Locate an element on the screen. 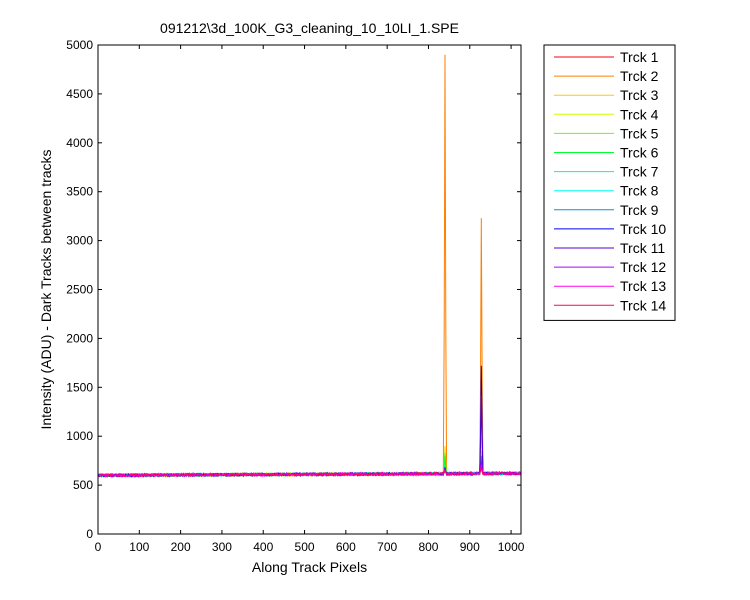  legend-label: Trck 6 is located at coordinates (639, 153).